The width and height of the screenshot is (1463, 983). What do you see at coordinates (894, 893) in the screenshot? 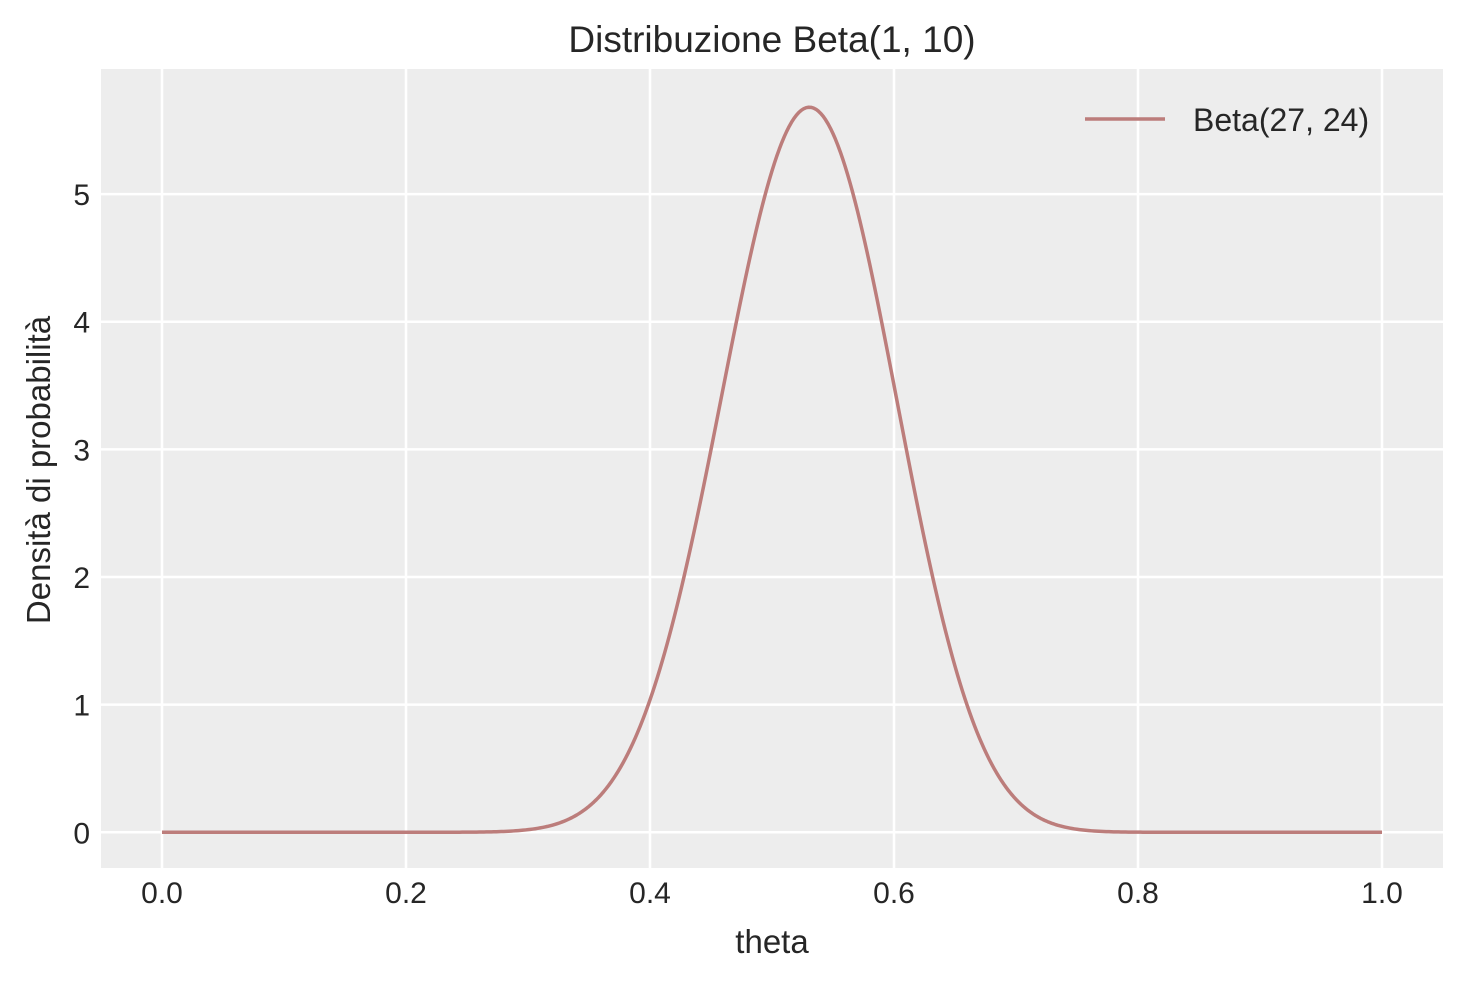
I see `x-tick-label: 0.6` at bounding box center [894, 893].